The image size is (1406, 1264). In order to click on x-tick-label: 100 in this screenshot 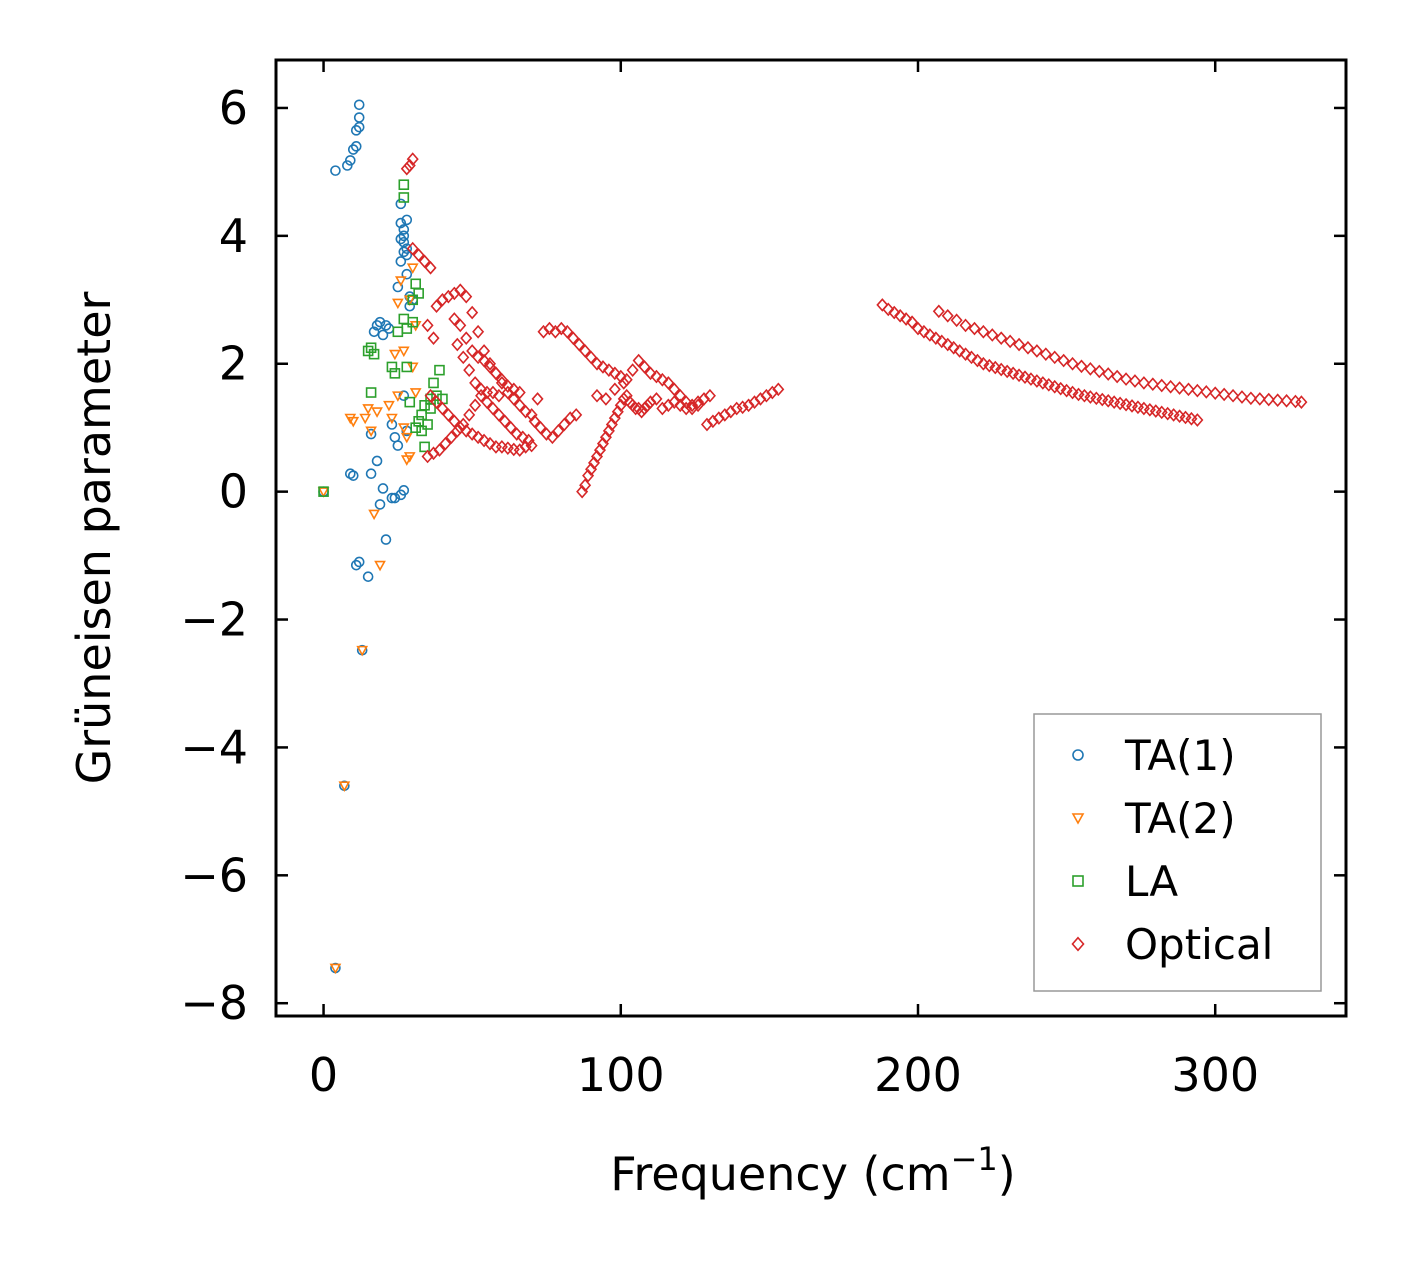, I will do `click(621, 1075)`.